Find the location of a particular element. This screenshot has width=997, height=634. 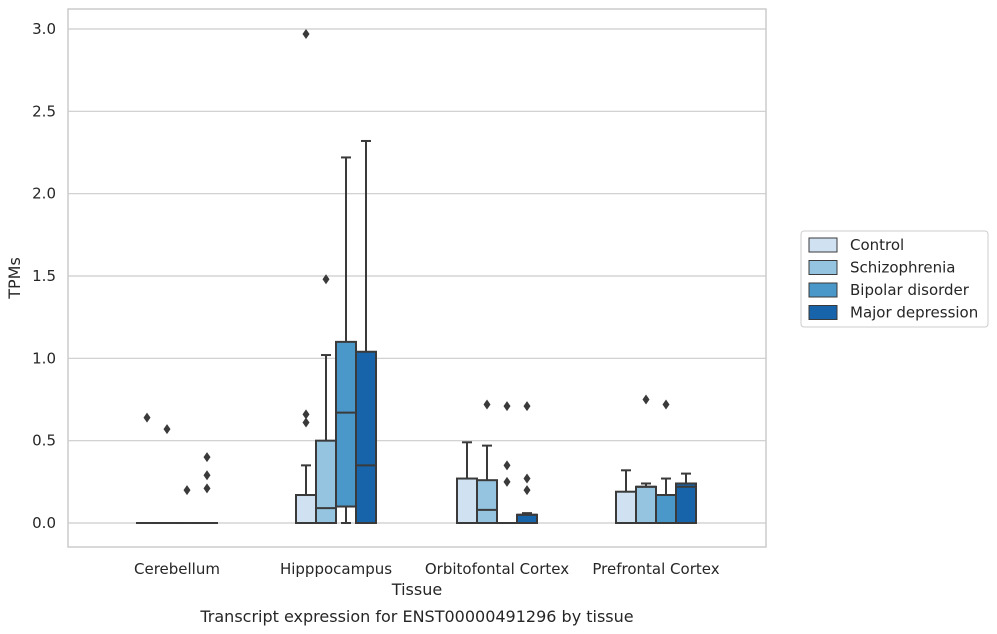

legend-frame is located at coordinates (894, 279).